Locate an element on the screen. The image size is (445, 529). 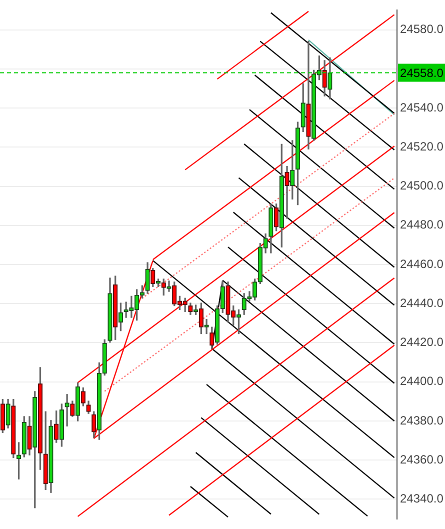
y-tick-label: 24440.0 is located at coordinates (422, 303).